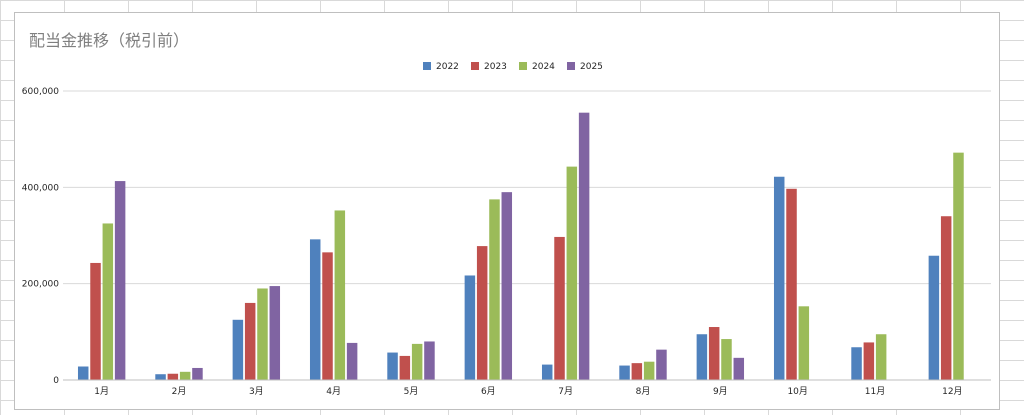 This screenshot has height=415, width=1024. I want to click on x-tick-label: 9月, so click(720, 391).